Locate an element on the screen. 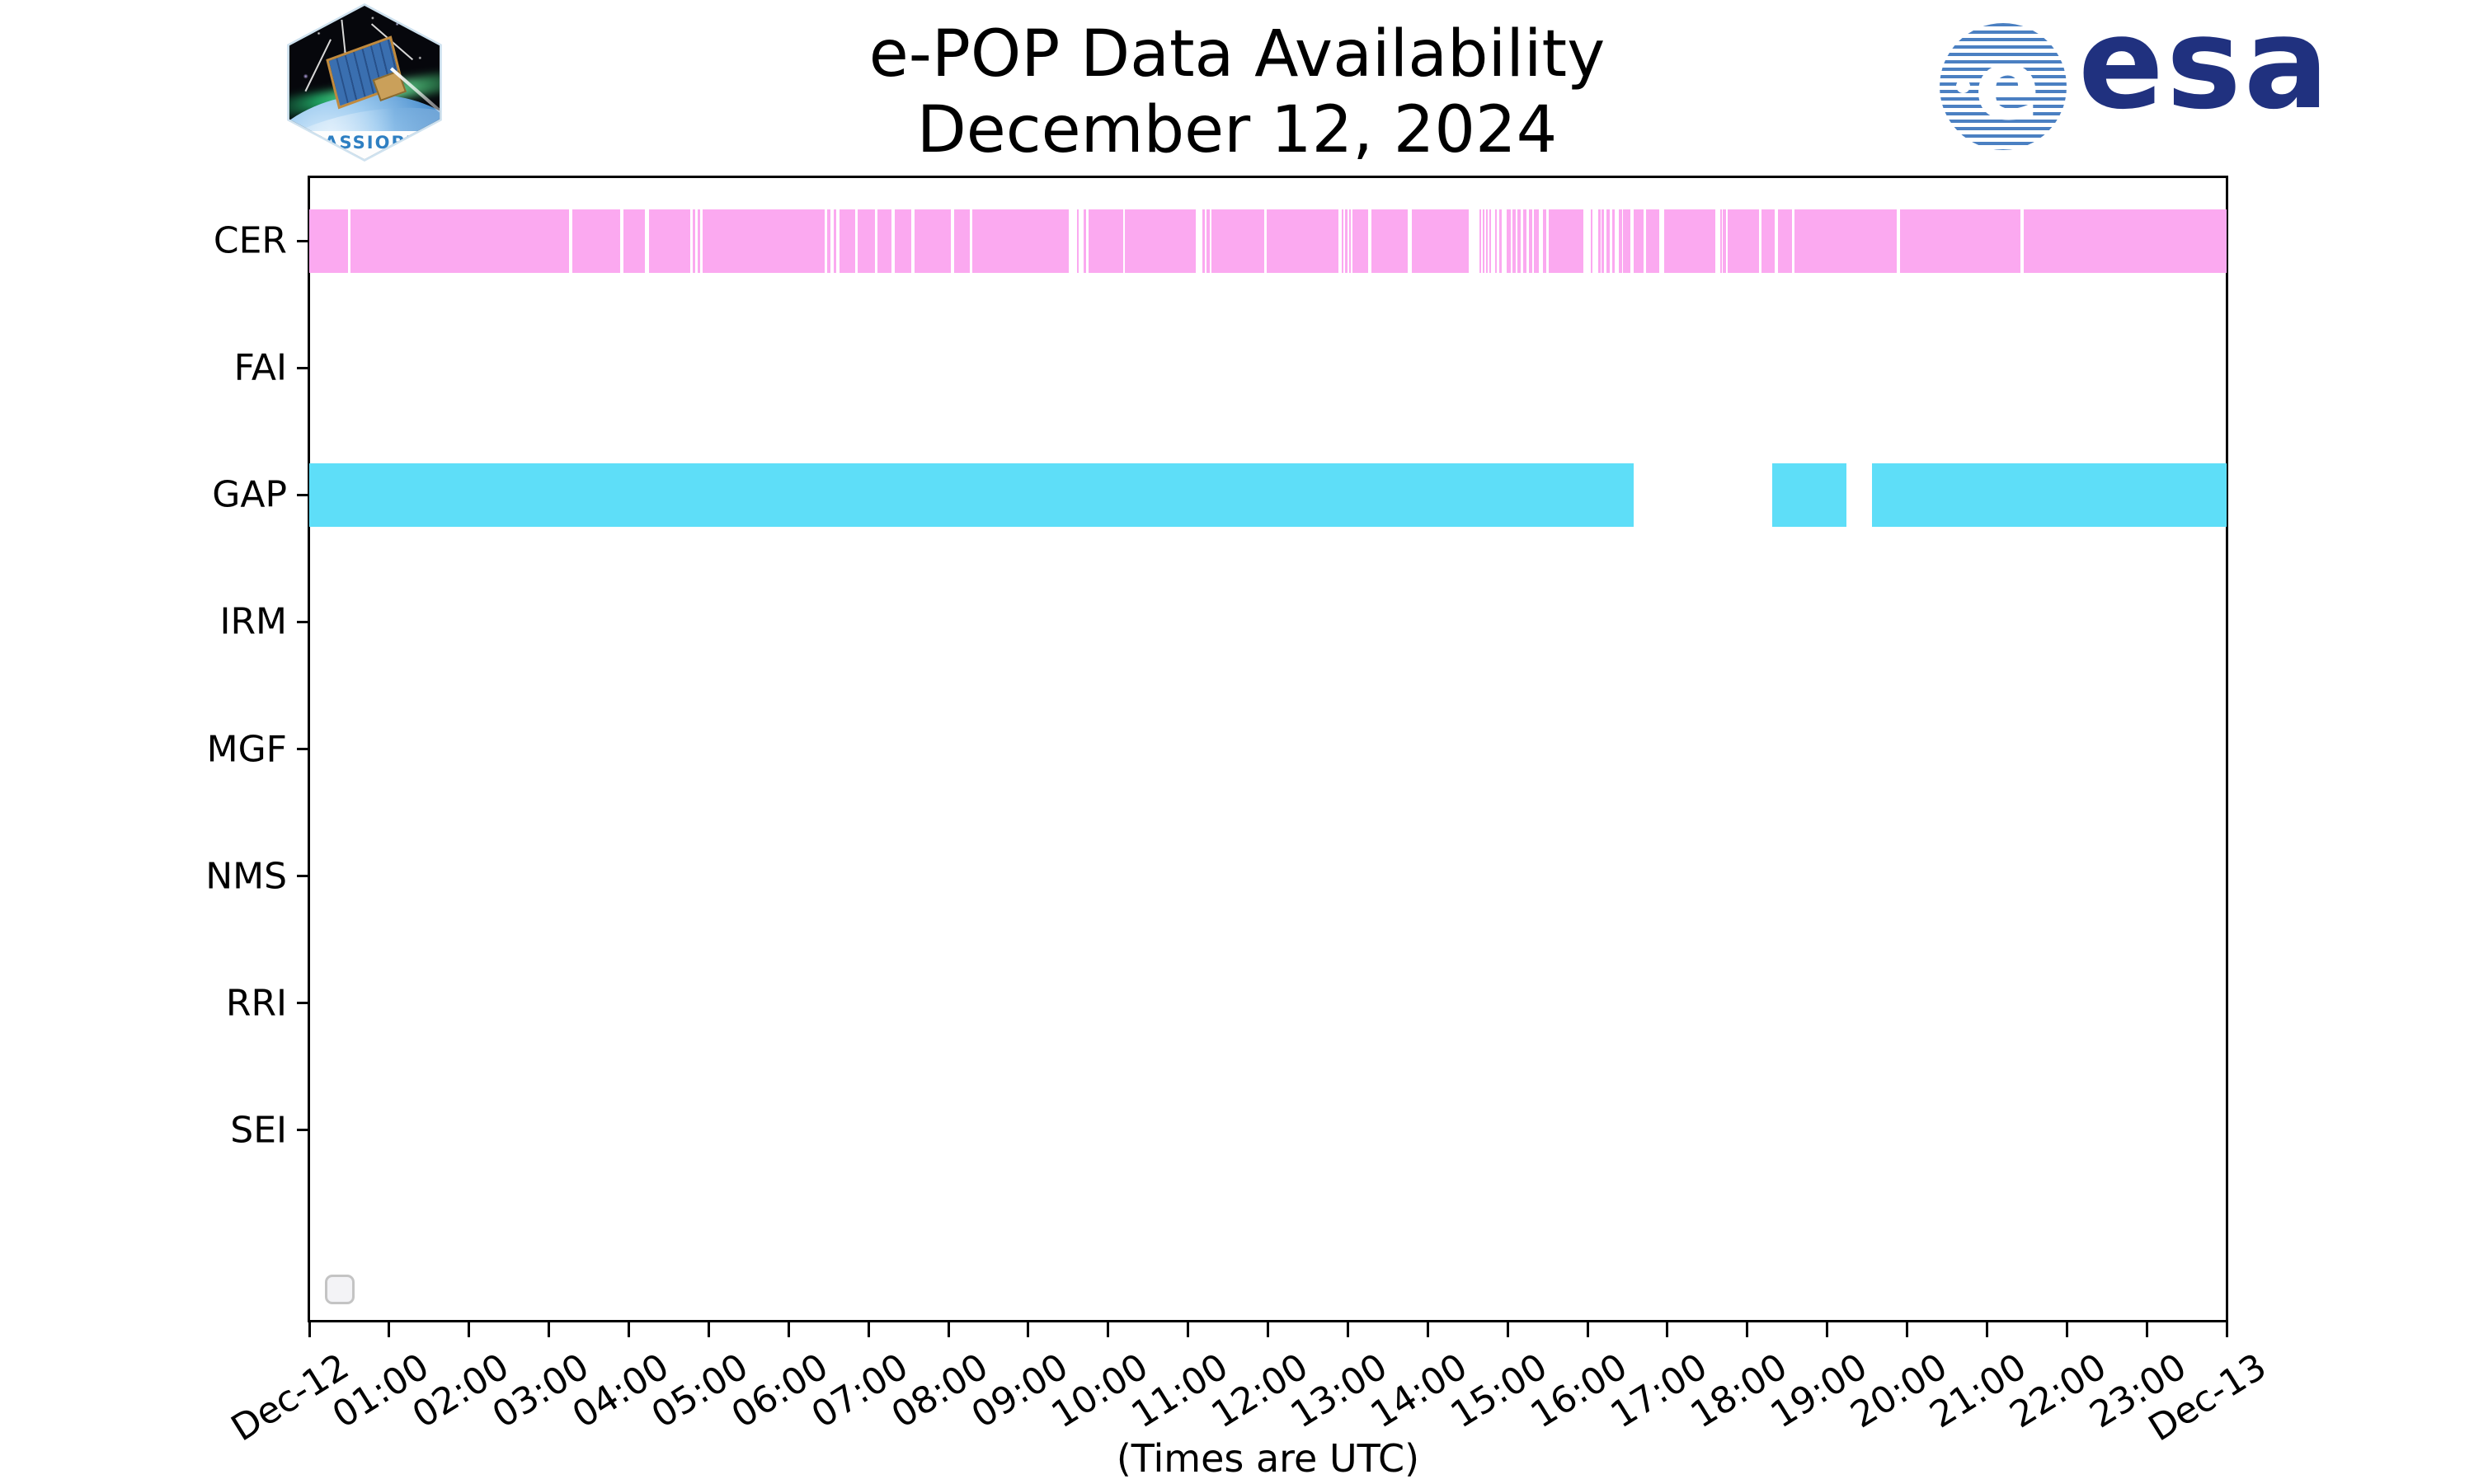 The width and height of the screenshot is (2474, 1484). esa-globe-dot is located at coordinates (1963, 86).